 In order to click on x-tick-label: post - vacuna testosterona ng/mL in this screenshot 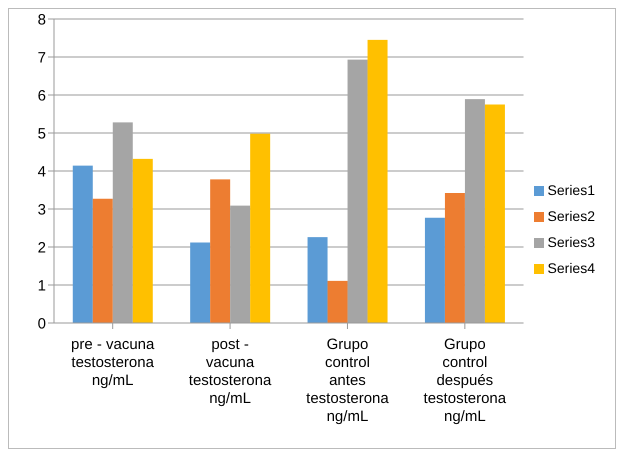, I will do `click(230, 371)`.